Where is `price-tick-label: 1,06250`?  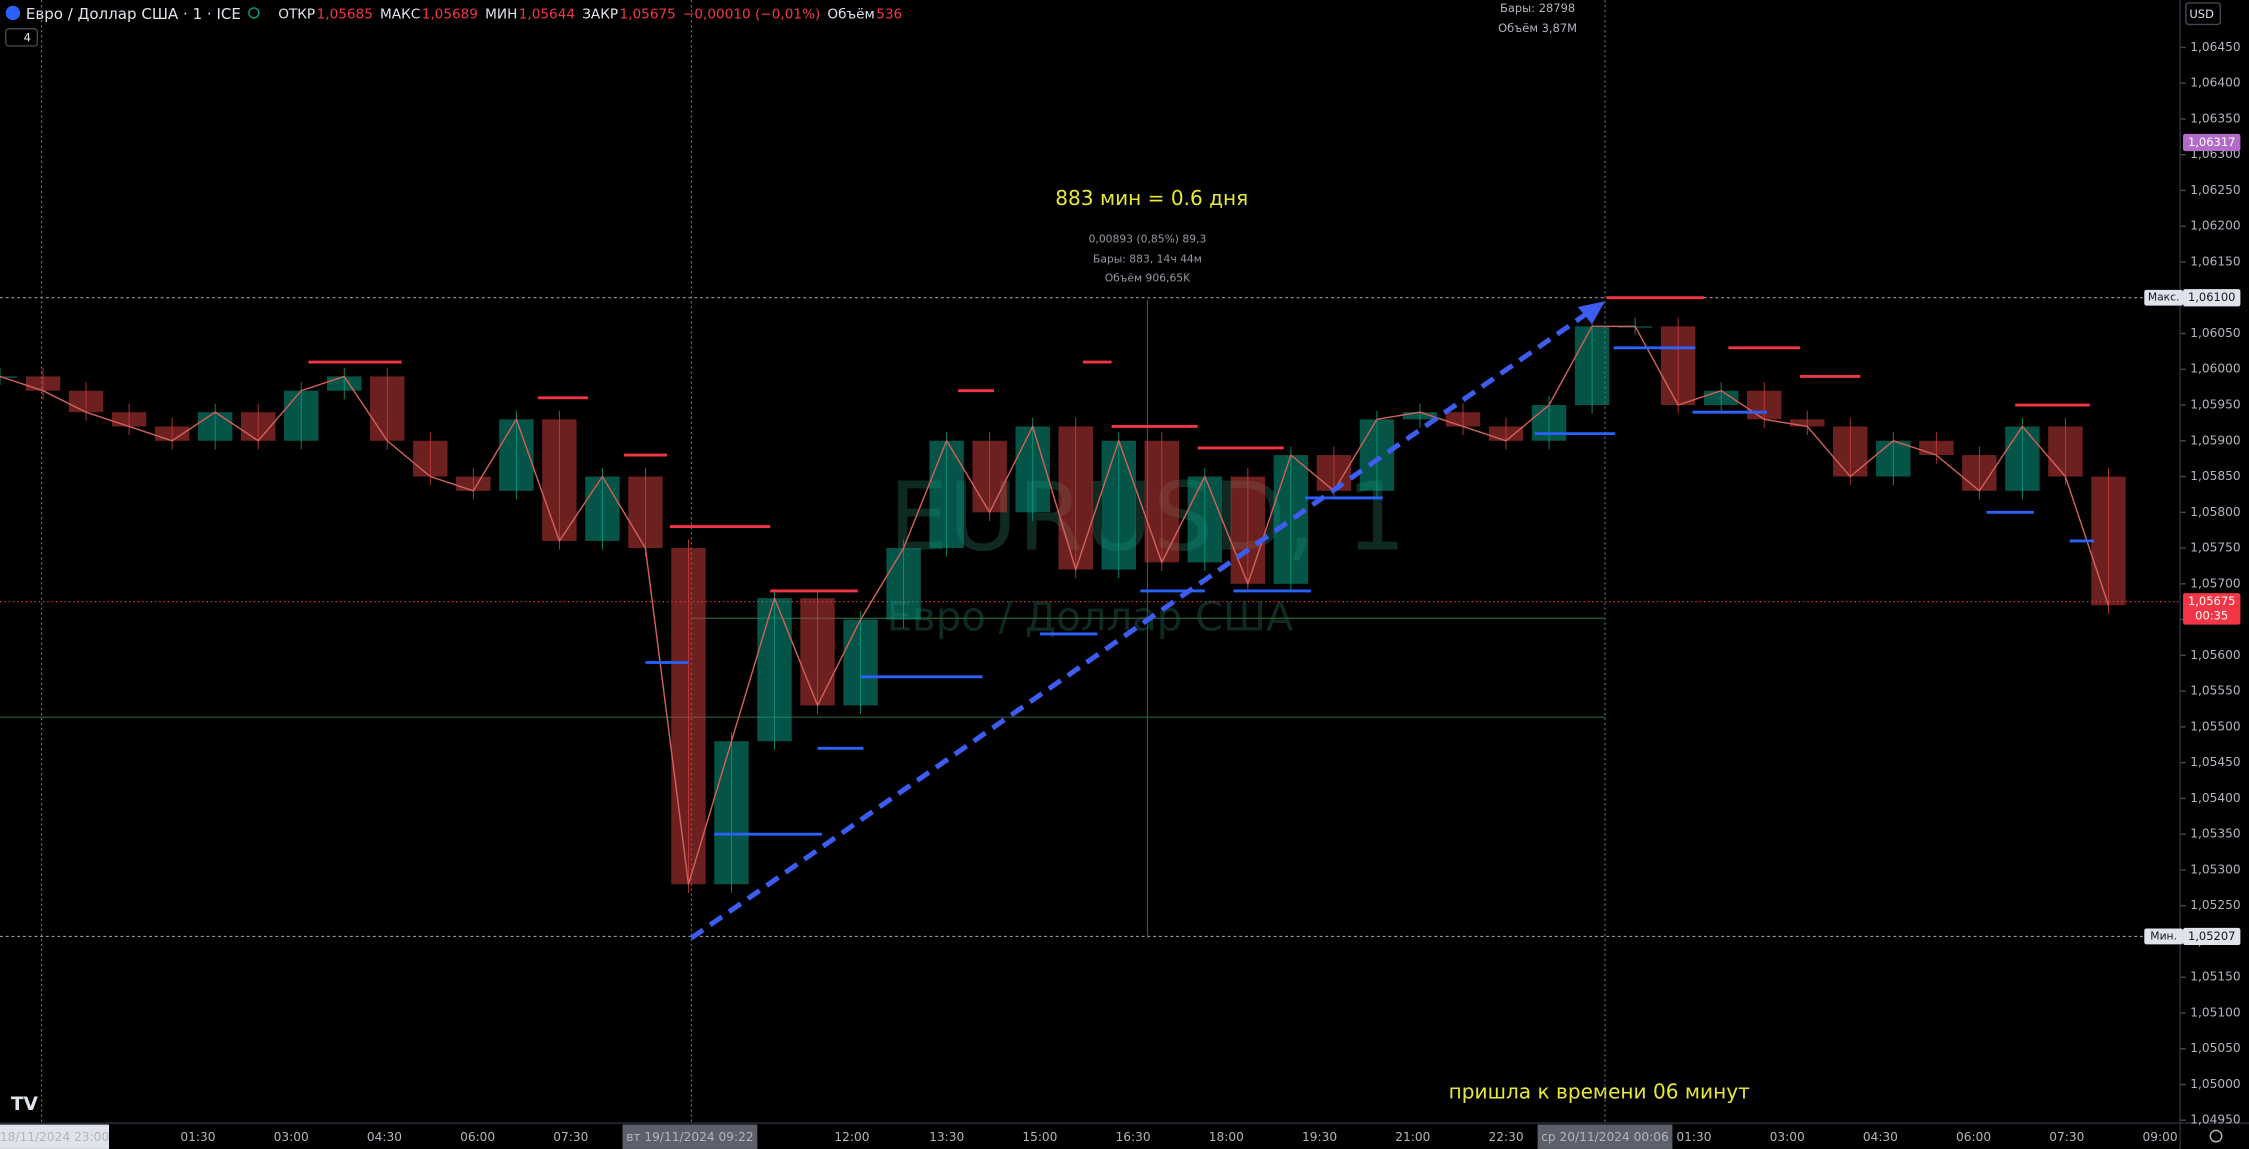 price-tick-label: 1,06250 is located at coordinates (2215, 190).